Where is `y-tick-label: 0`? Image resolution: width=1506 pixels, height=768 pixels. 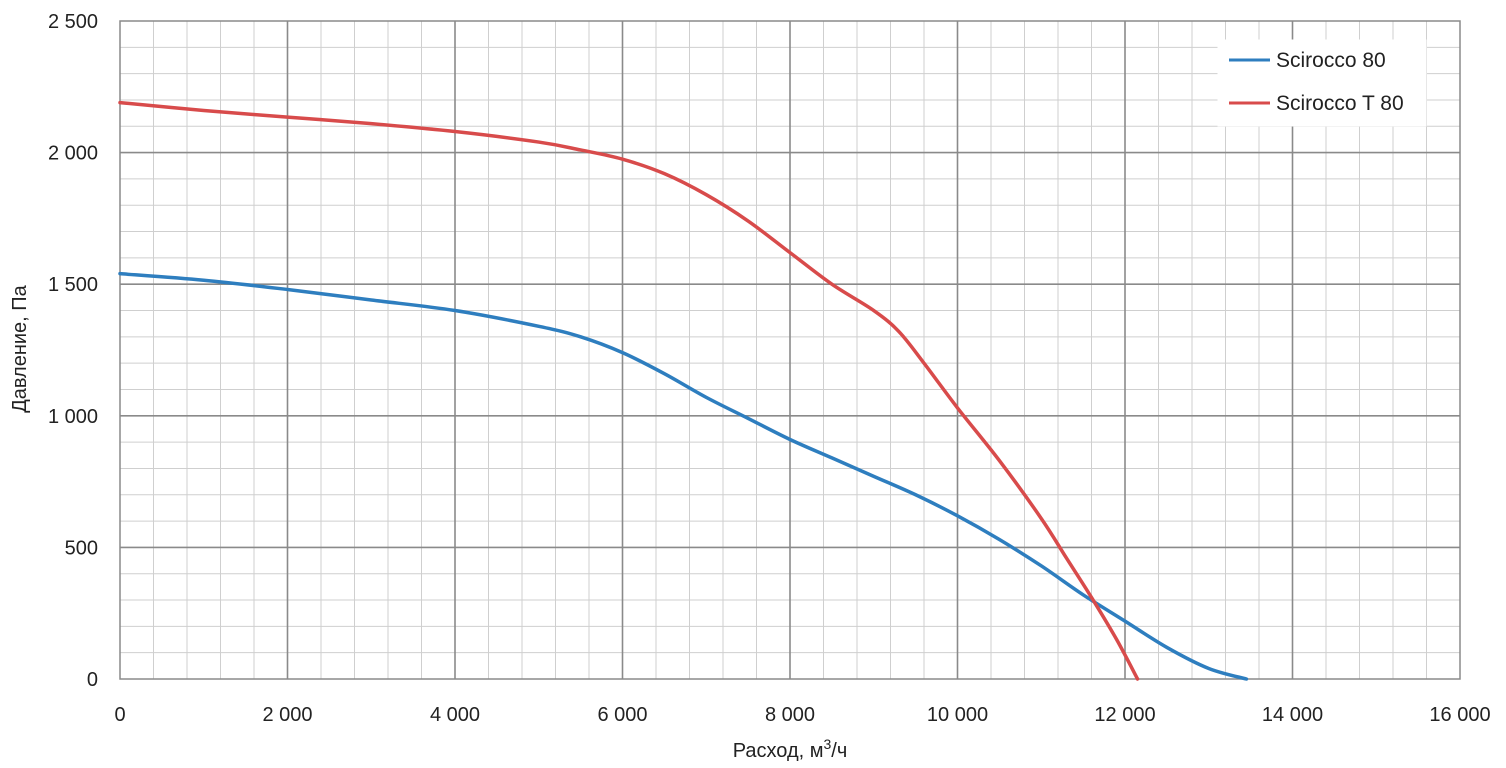 y-tick-label: 0 is located at coordinates (92, 680).